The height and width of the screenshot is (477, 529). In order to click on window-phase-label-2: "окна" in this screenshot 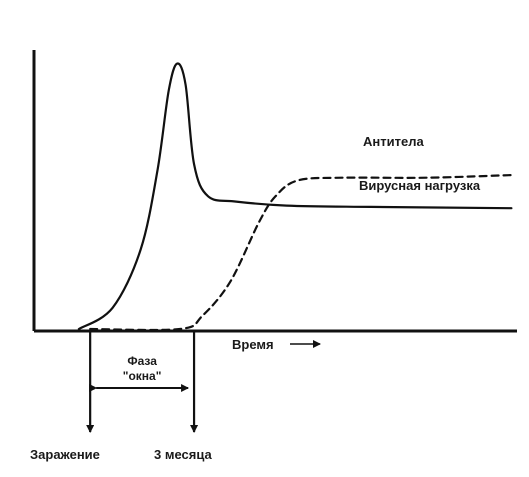, I will do `click(142, 376)`.